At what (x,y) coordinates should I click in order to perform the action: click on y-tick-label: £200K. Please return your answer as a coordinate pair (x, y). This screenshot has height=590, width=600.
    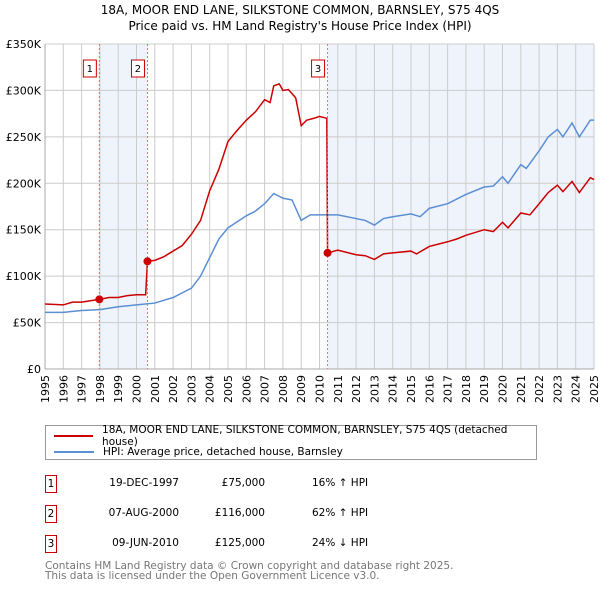
    Looking at the image, I should click on (24, 183).